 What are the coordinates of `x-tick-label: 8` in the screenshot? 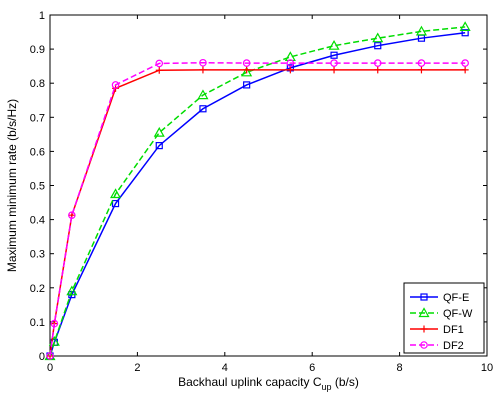 It's located at (400, 368).